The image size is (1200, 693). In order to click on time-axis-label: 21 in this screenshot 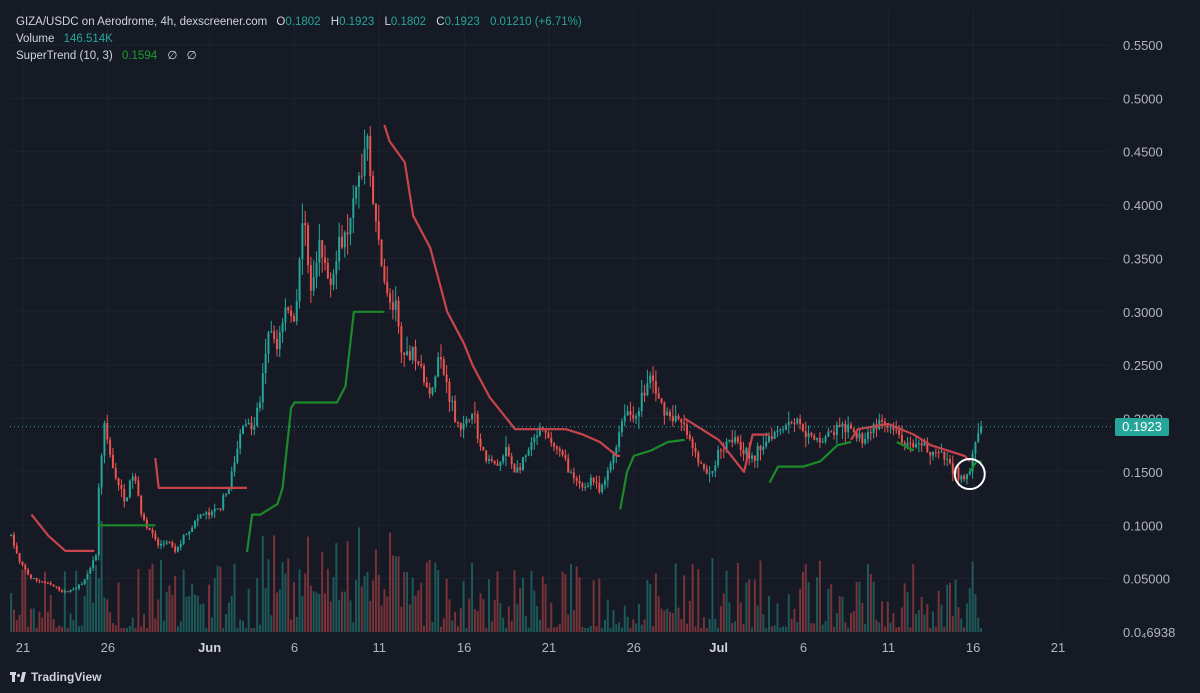, I will do `click(549, 647)`.